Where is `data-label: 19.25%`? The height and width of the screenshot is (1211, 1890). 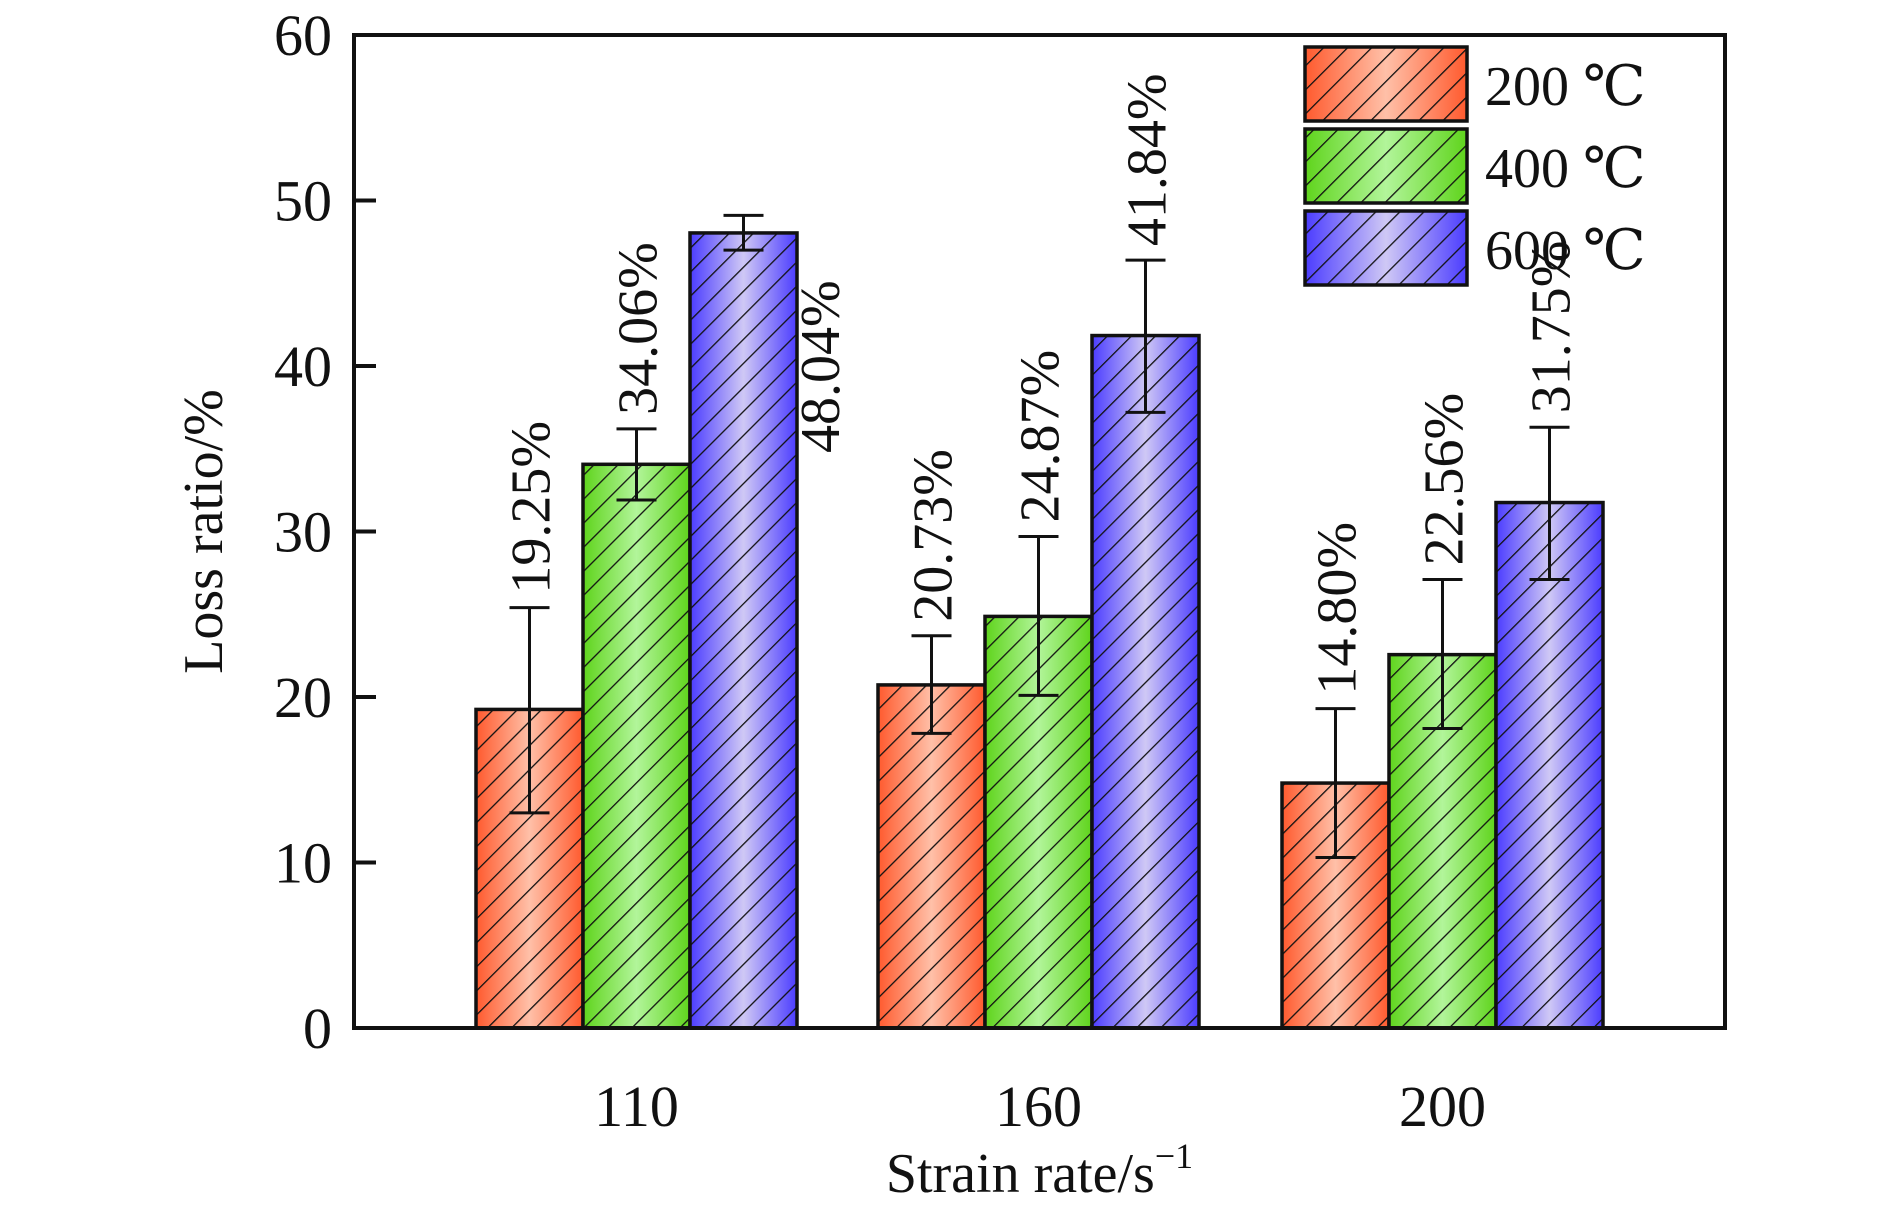 data-label: 19.25% is located at coordinates (532, 507).